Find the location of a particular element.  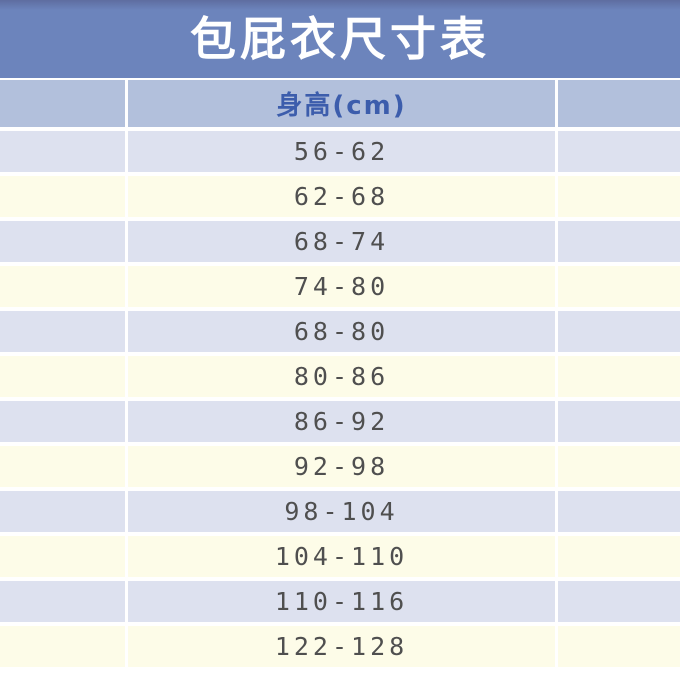

header-cell-right is located at coordinates (619, 103).